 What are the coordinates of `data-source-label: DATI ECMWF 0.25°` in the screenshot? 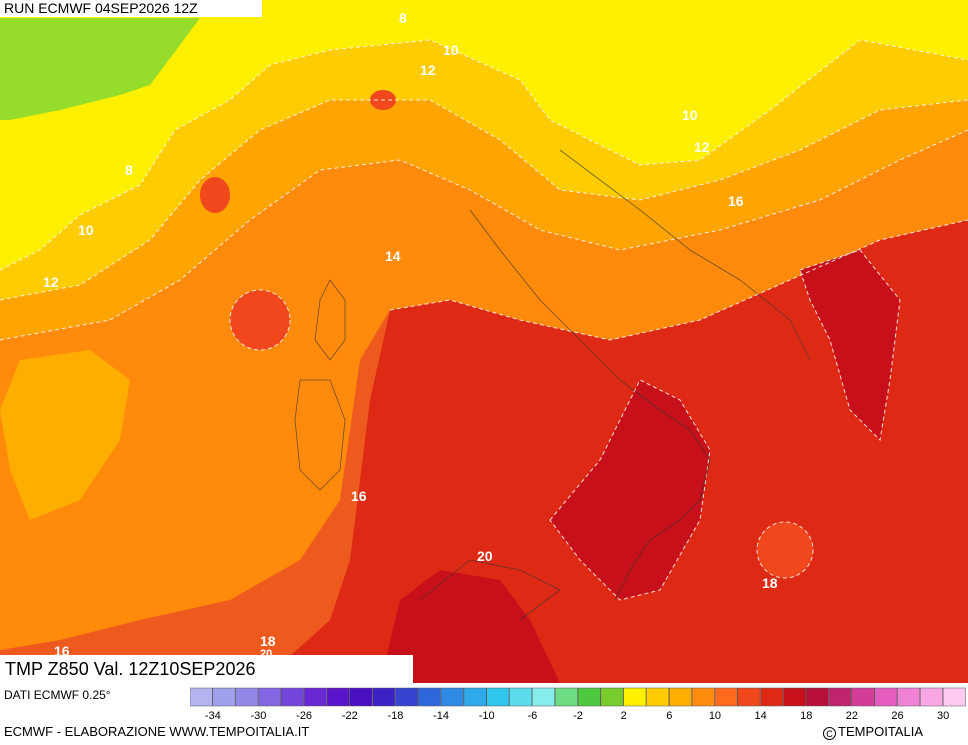 It's located at (57, 695).